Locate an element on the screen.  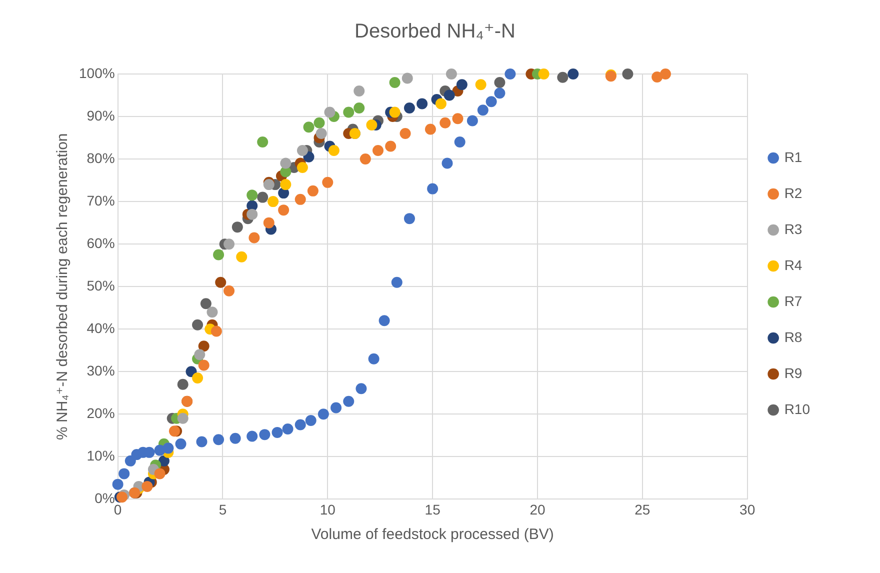
y-tick-label: 100% is located at coordinates (96, 72).